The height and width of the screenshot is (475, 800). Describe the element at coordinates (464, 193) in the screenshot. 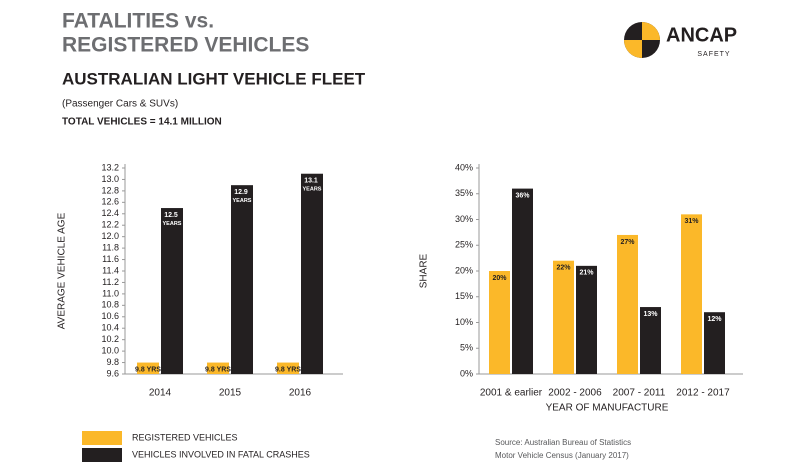

I see `y-tick-label: 35%` at that location.